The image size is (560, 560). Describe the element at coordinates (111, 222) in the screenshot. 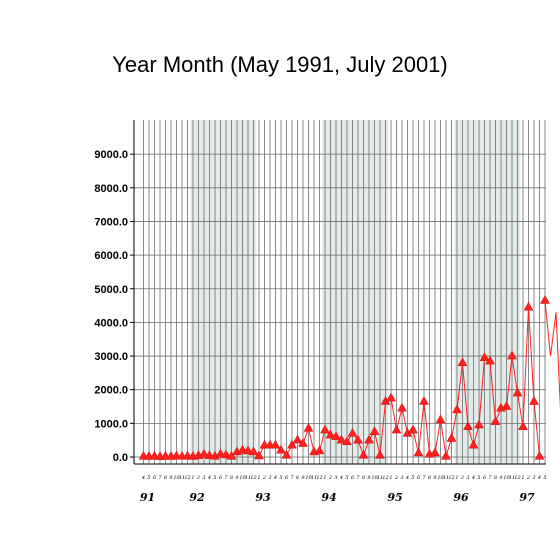

I see `y-tick-label: 7000.0` at that location.